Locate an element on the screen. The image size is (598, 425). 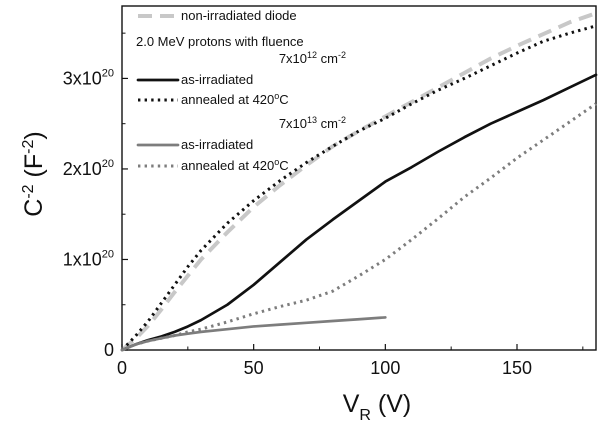
legend-label-3: as-irradiated is located at coordinates (217, 79).